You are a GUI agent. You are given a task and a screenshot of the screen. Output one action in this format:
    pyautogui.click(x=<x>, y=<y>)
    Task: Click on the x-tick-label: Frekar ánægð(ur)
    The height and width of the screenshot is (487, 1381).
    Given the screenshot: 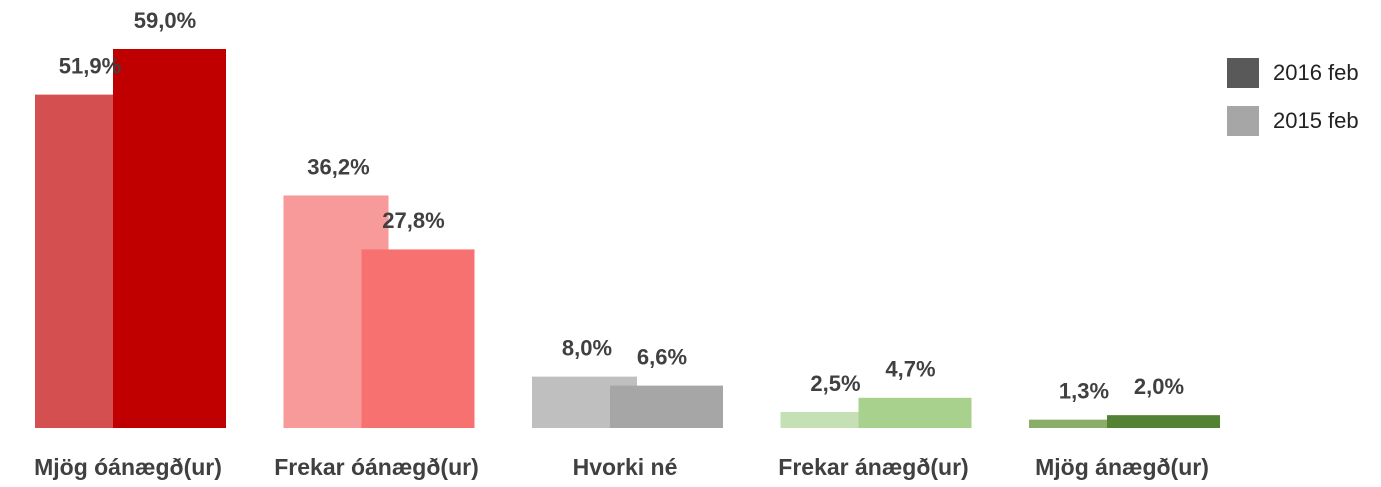 What is the action you would take?
    pyautogui.click(x=873, y=467)
    